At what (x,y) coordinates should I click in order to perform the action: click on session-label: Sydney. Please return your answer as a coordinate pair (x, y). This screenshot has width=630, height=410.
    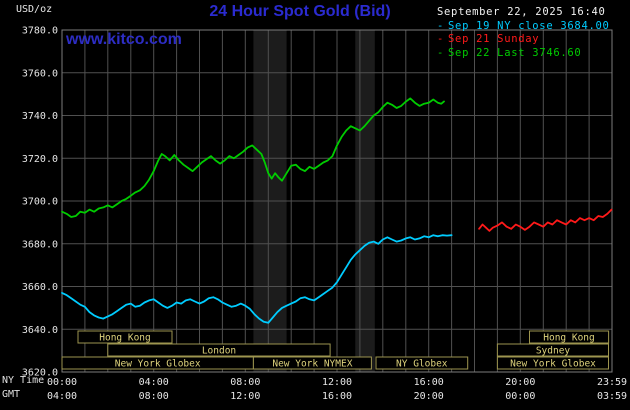
    Looking at the image, I should click on (553, 351).